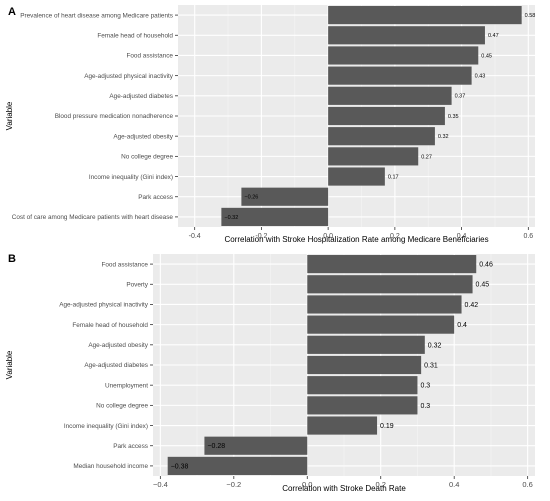  Describe the element at coordinates (462, 325) in the screenshot. I see `panel-b-value-label: 0.4` at that location.